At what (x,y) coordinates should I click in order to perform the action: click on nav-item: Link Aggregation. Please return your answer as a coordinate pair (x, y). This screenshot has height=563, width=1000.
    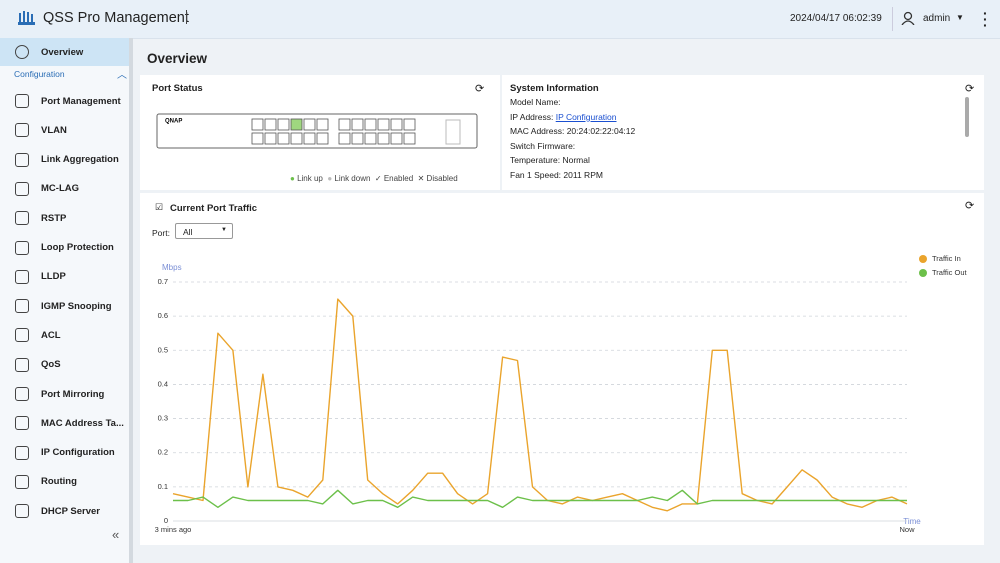
    Looking at the image, I should click on (64, 160).